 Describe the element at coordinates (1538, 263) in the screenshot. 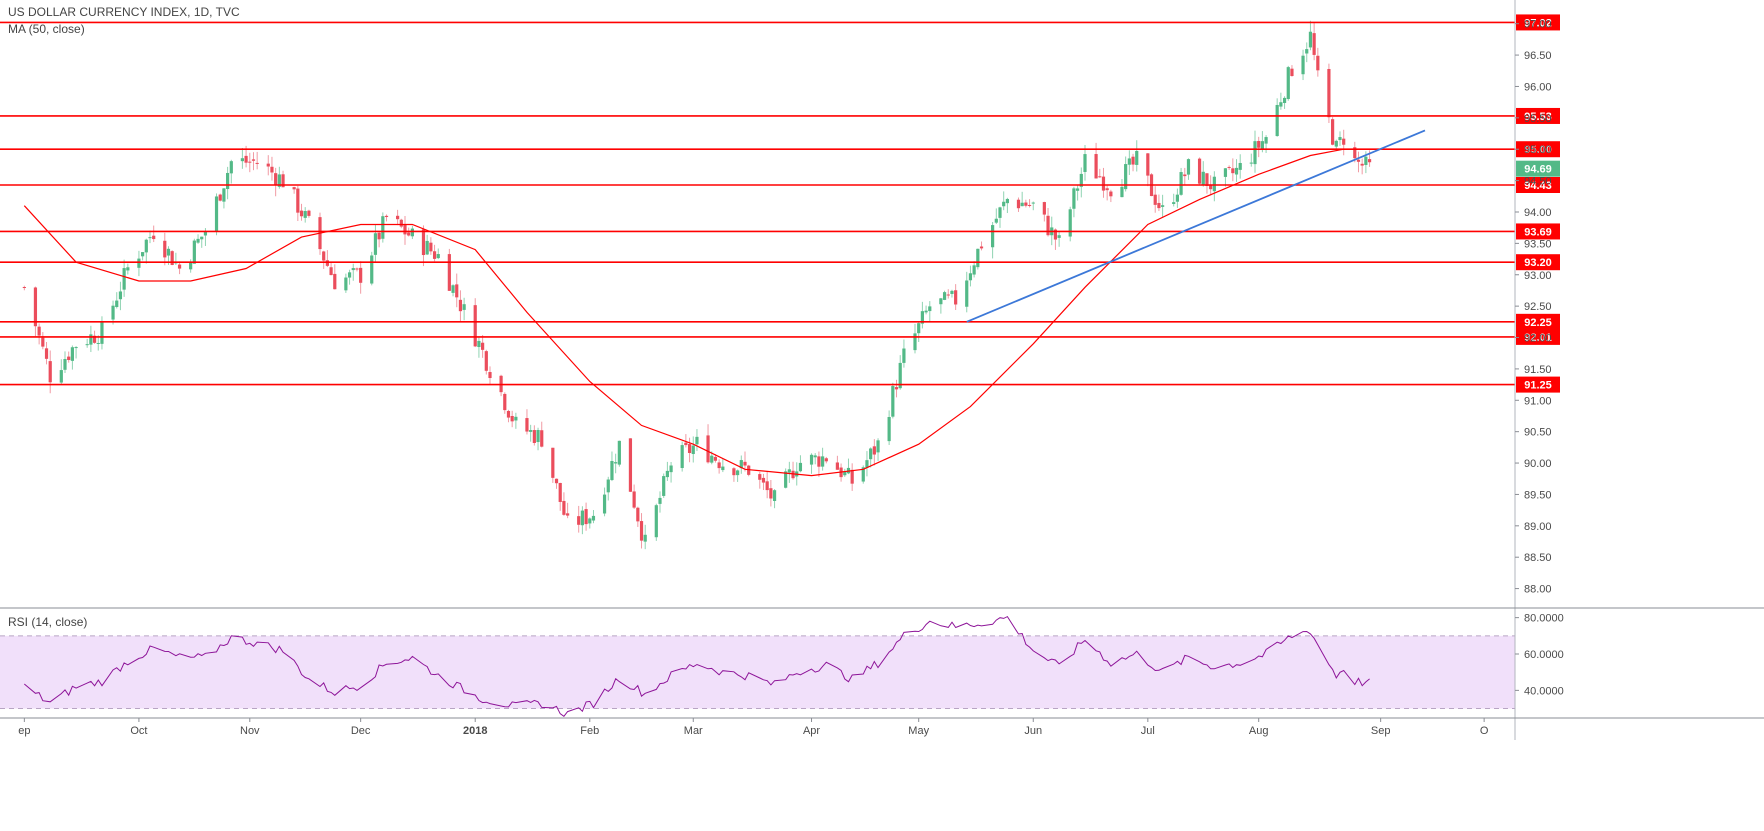

I see `level-label: 93.20` at that location.